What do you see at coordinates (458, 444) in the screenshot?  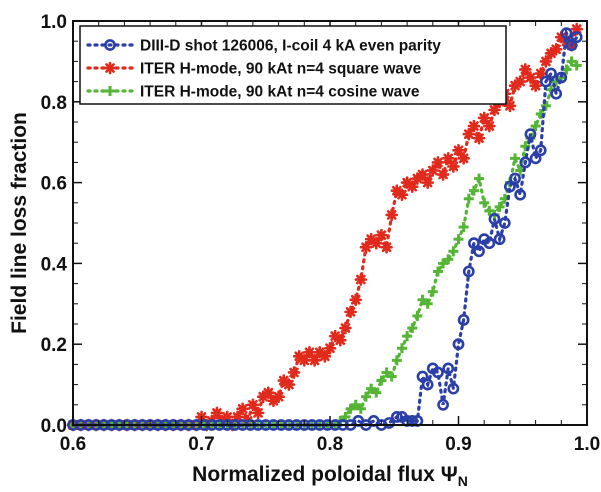 I see `x-tick-label: 0.9` at bounding box center [458, 444].